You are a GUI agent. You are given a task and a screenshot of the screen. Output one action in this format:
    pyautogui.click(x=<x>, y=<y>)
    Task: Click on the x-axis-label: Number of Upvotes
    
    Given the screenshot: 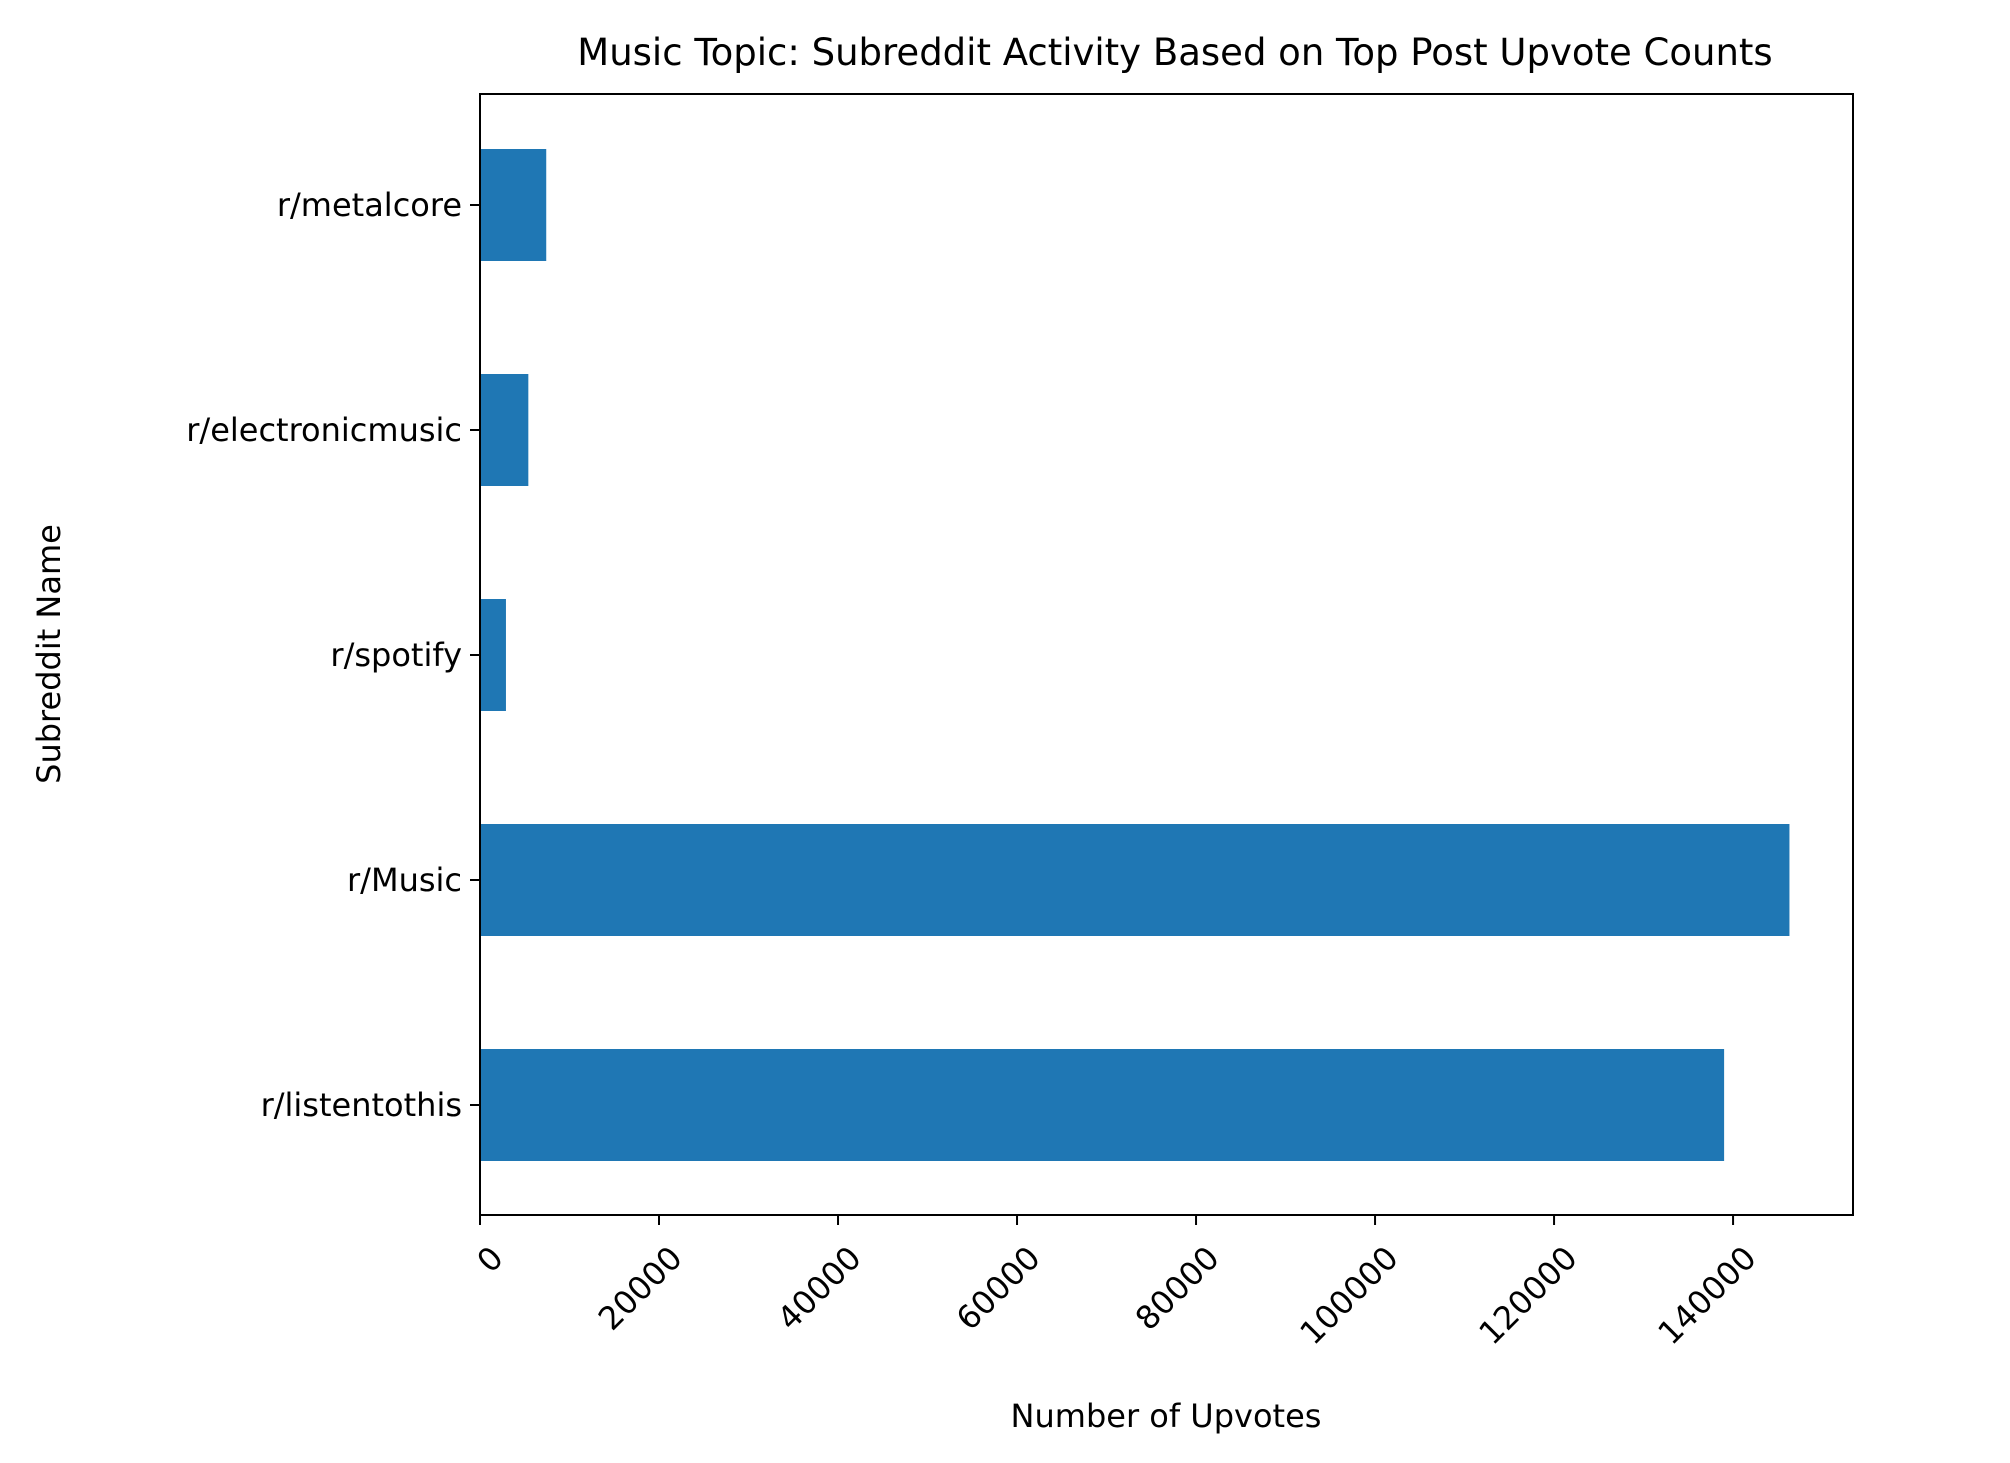 What is the action you would take?
    pyautogui.click(x=1166, y=1416)
    